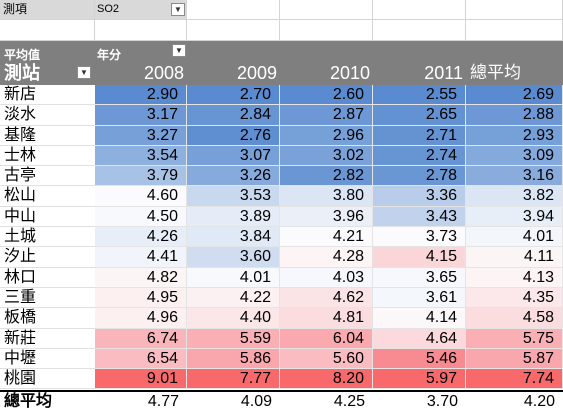 This screenshot has width=563, height=413. What do you see at coordinates (419, 379) in the screenshot?
I see `value-cell: 5.97` at bounding box center [419, 379].